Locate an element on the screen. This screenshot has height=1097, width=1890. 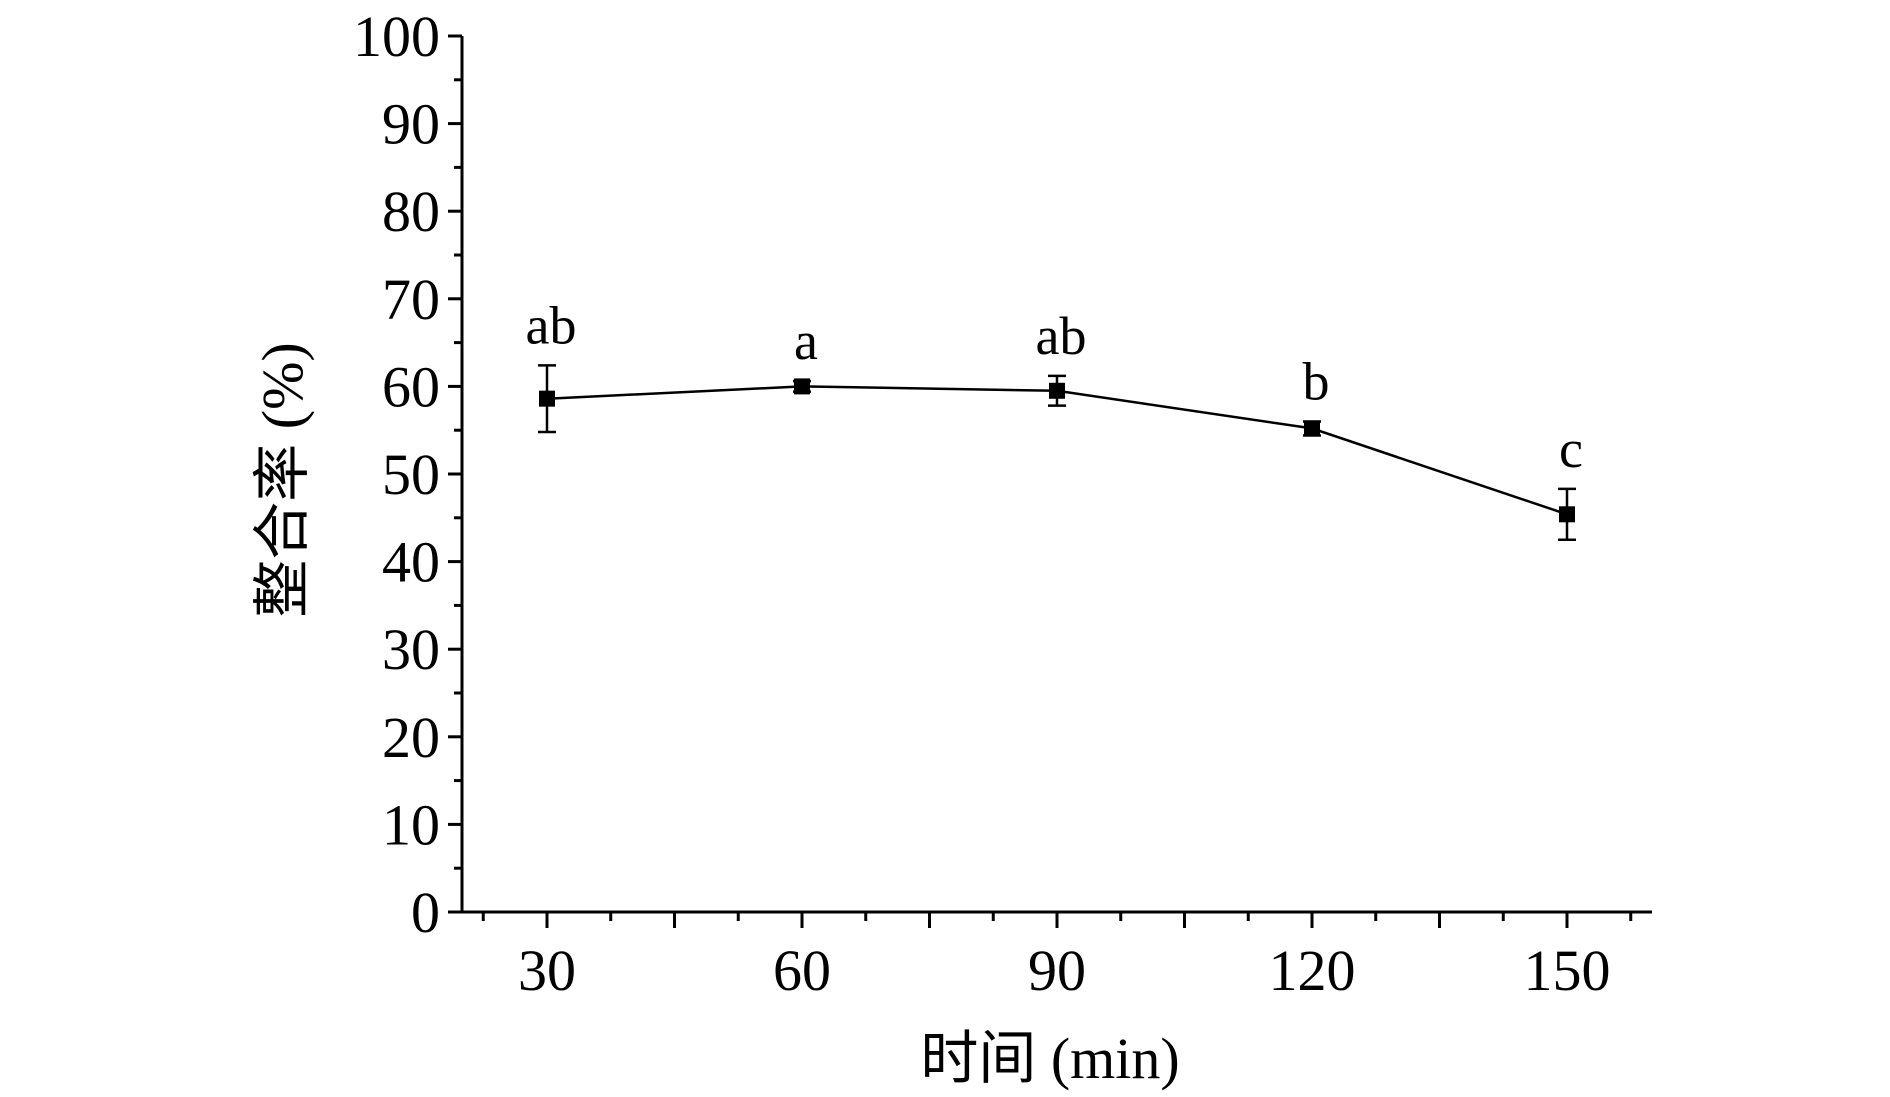
x-tick-label: 150 is located at coordinates (1567, 970).